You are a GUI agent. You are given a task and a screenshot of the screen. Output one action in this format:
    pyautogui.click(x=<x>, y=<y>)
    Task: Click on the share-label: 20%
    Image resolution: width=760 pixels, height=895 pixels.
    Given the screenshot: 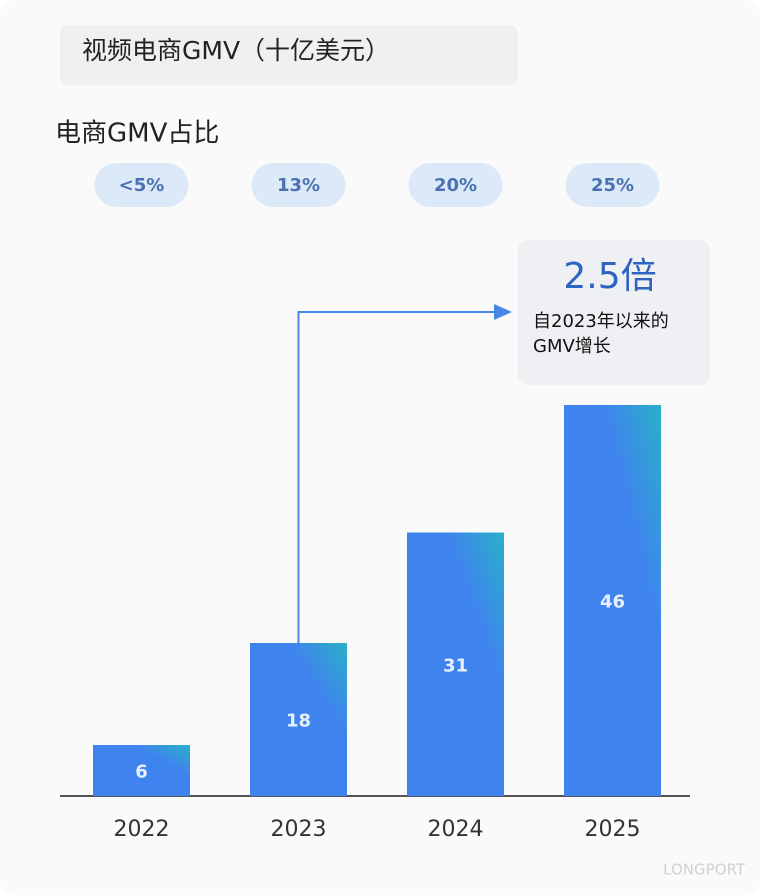 What is the action you would take?
    pyautogui.click(x=455, y=185)
    